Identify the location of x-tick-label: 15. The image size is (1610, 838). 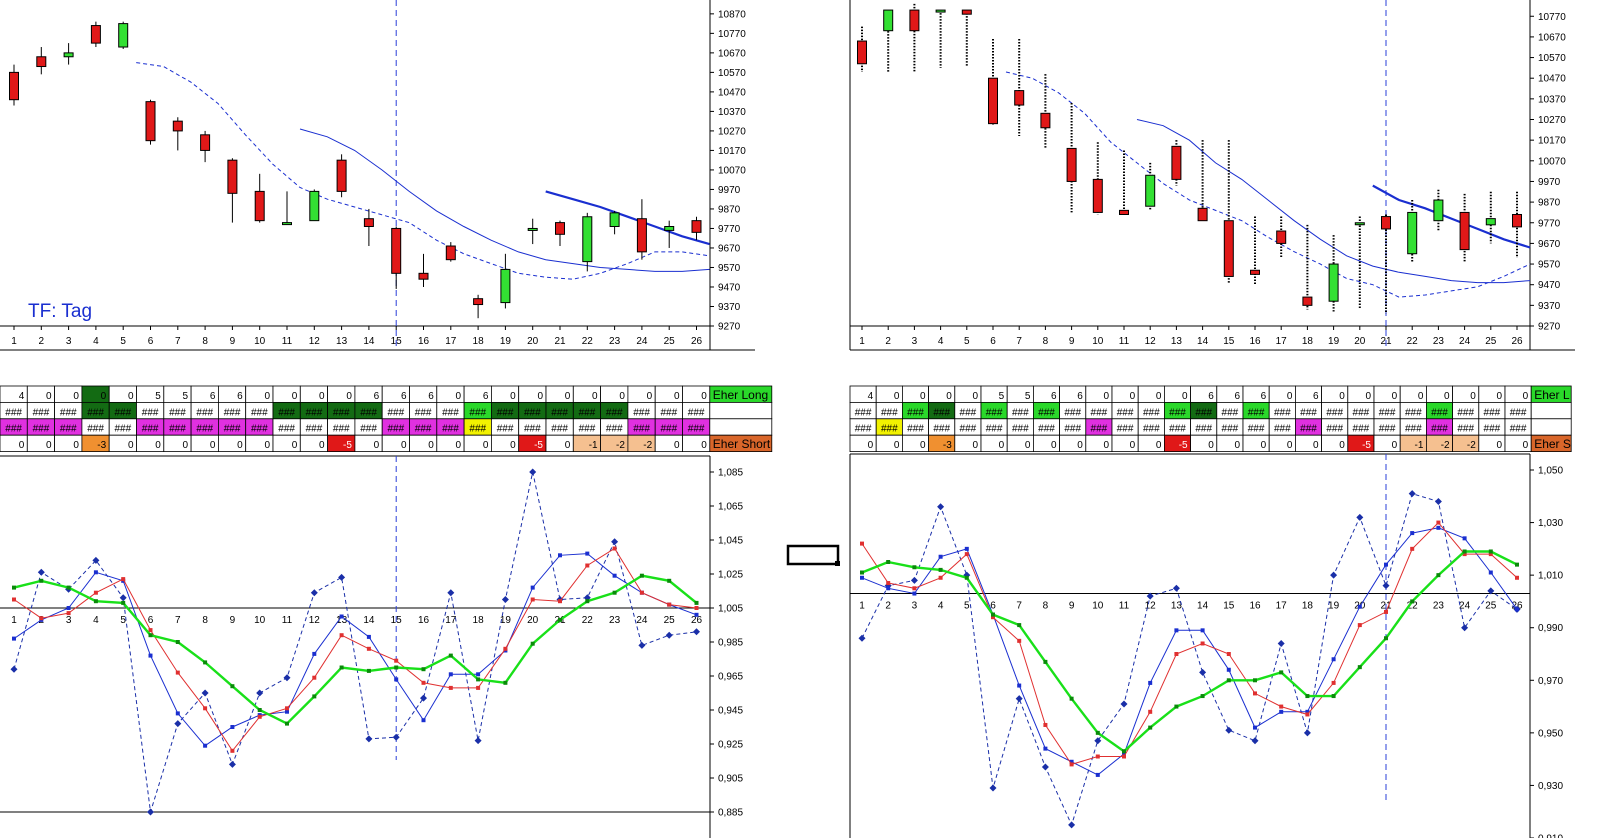
(1229, 606).